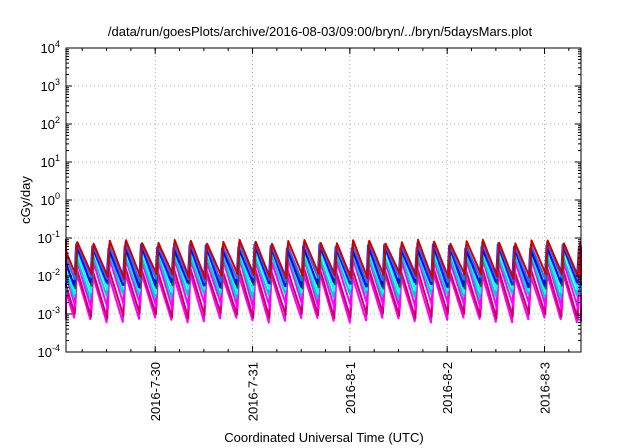  Describe the element at coordinates (50, 85) in the screenshot. I see `y-tick-label: 10³` at that location.